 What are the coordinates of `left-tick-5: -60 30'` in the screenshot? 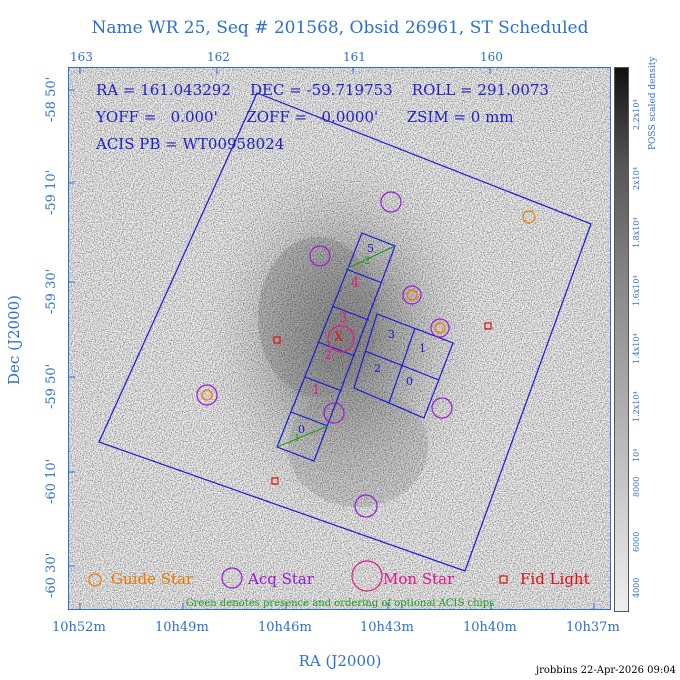 It's located at (51, 575).